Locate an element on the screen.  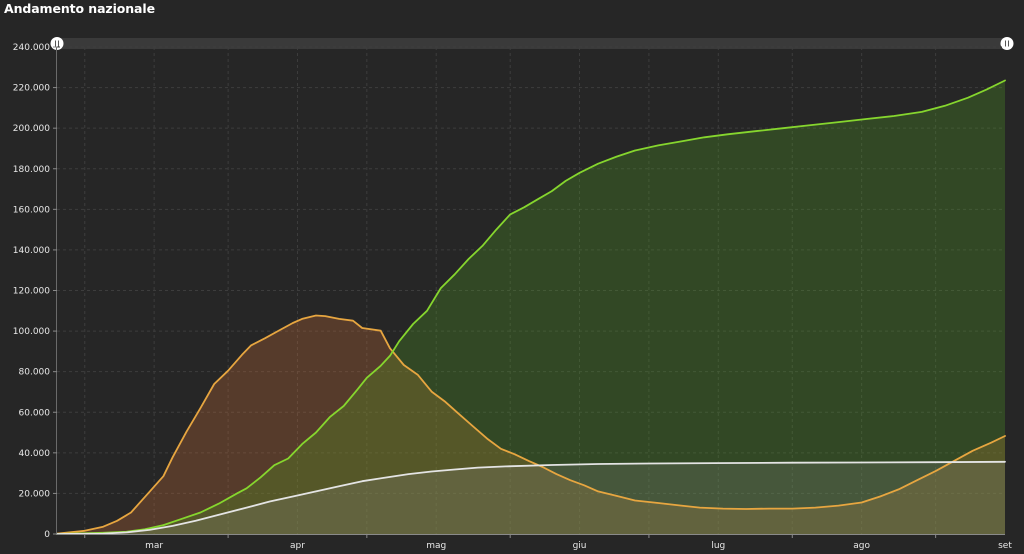
y-tick-label: 120.000 is located at coordinates (31, 292).